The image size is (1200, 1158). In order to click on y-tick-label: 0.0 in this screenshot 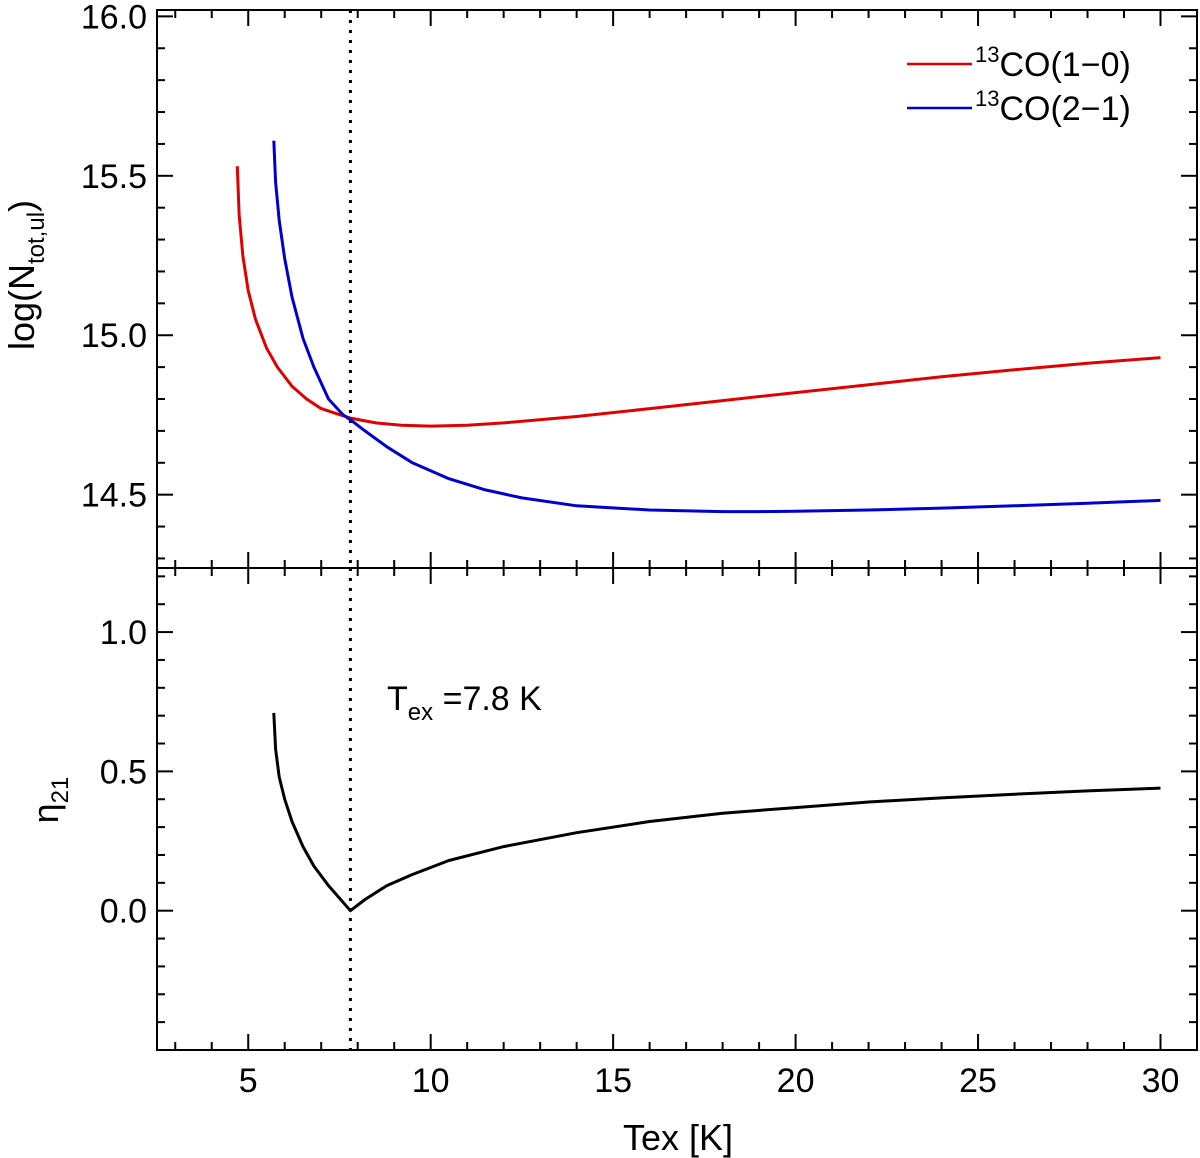, I will do `click(123, 912)`.